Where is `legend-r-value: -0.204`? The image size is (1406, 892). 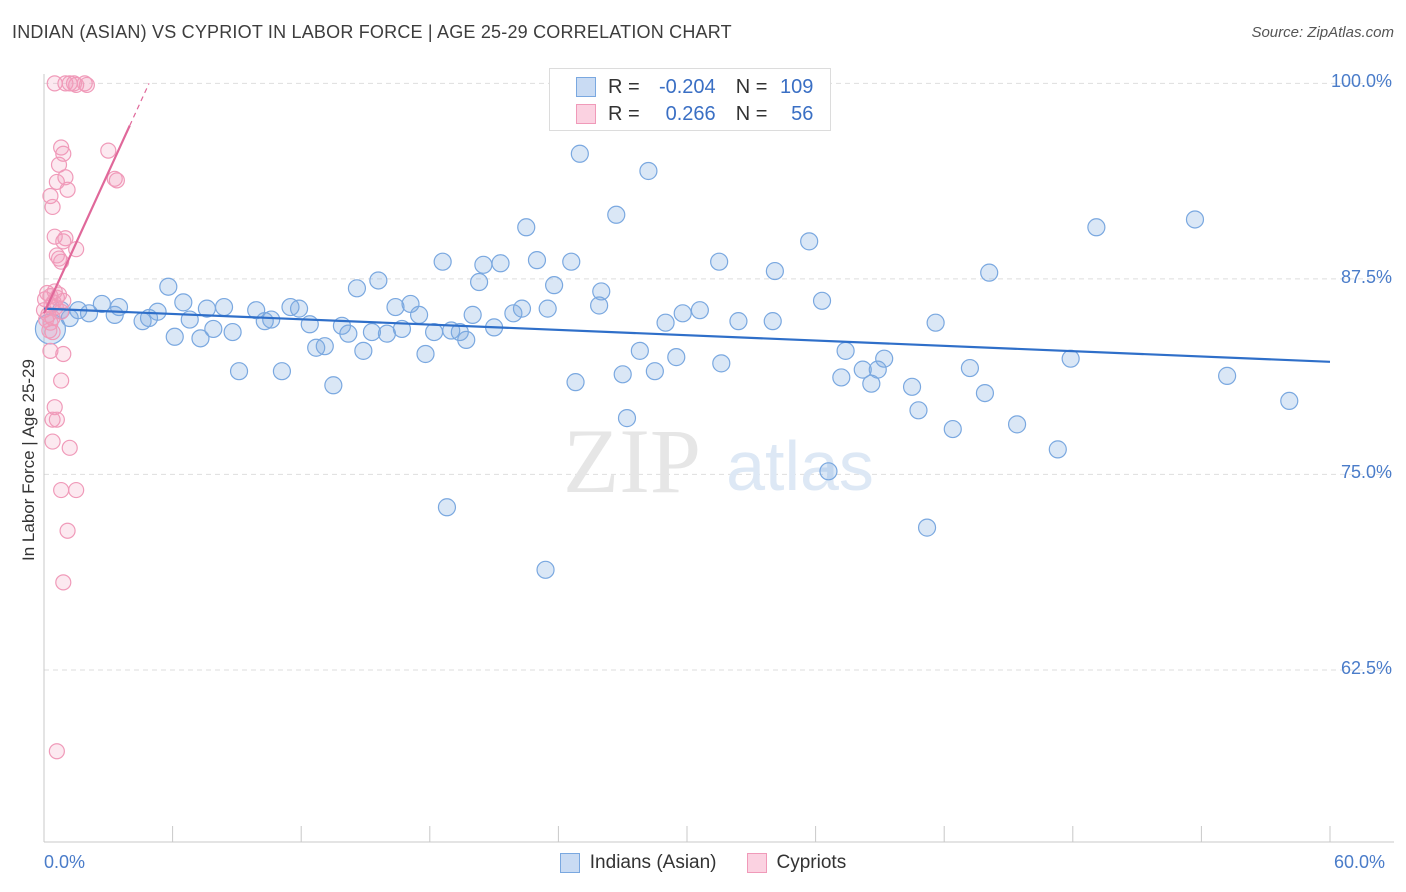
legend-r-value: -0.204 is located at coordinates (687, 86).